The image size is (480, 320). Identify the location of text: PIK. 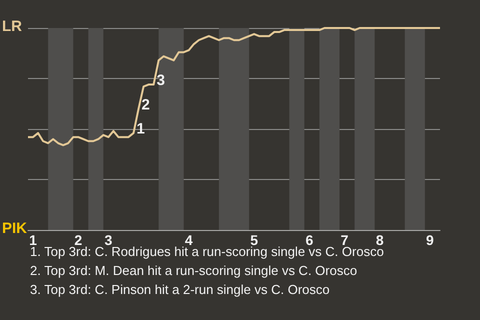
(15, 228).